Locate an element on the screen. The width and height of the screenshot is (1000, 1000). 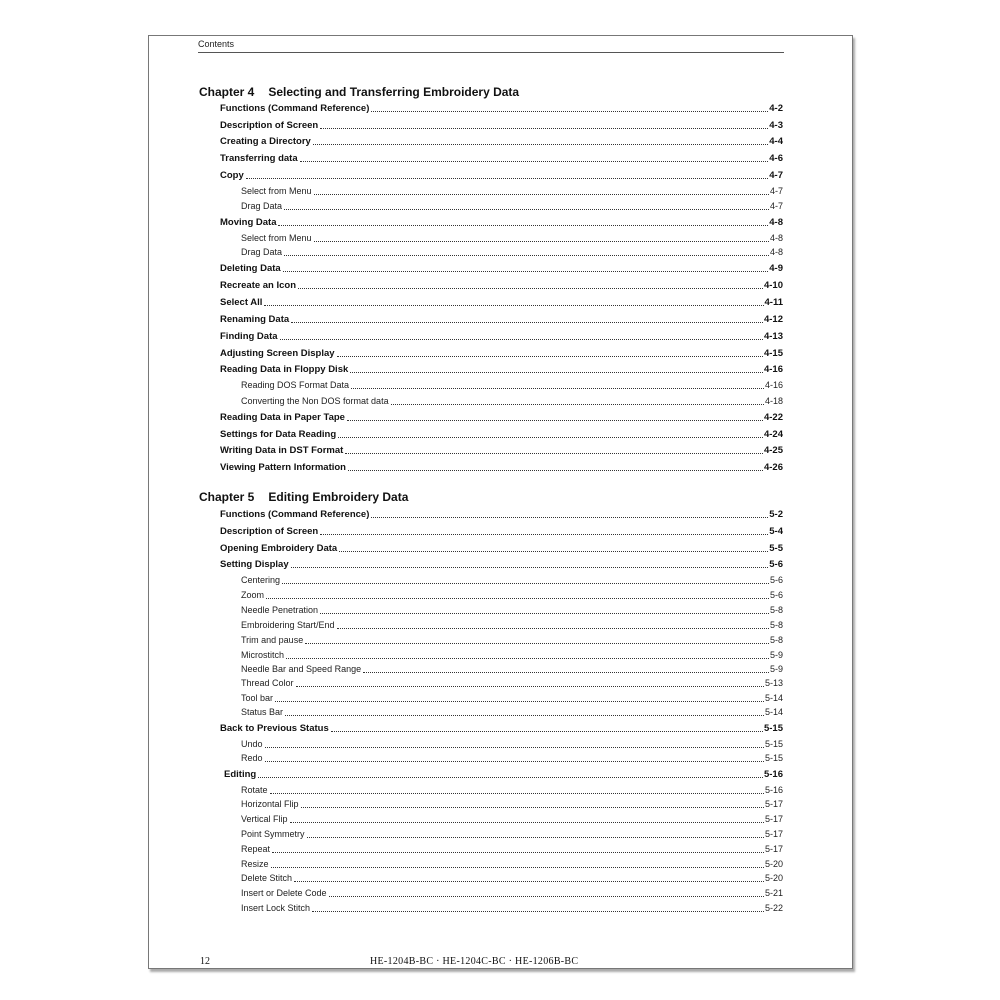
toc-entry: Reading Data in Paper Tape 4-22 is located at coordinates (501, 417).